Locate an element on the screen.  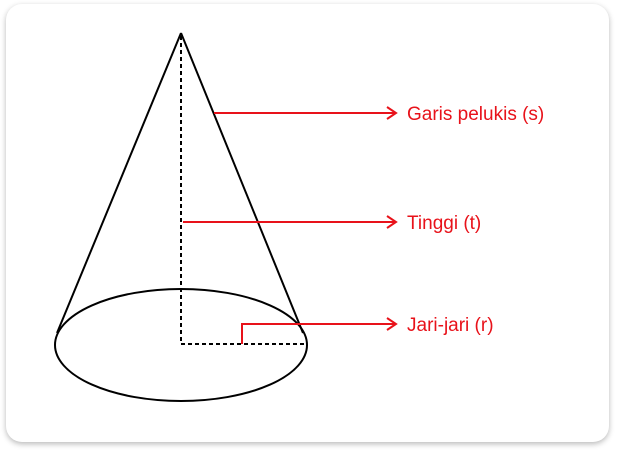
height-label: Tinggi (t) is located at coordinates (444, 223).